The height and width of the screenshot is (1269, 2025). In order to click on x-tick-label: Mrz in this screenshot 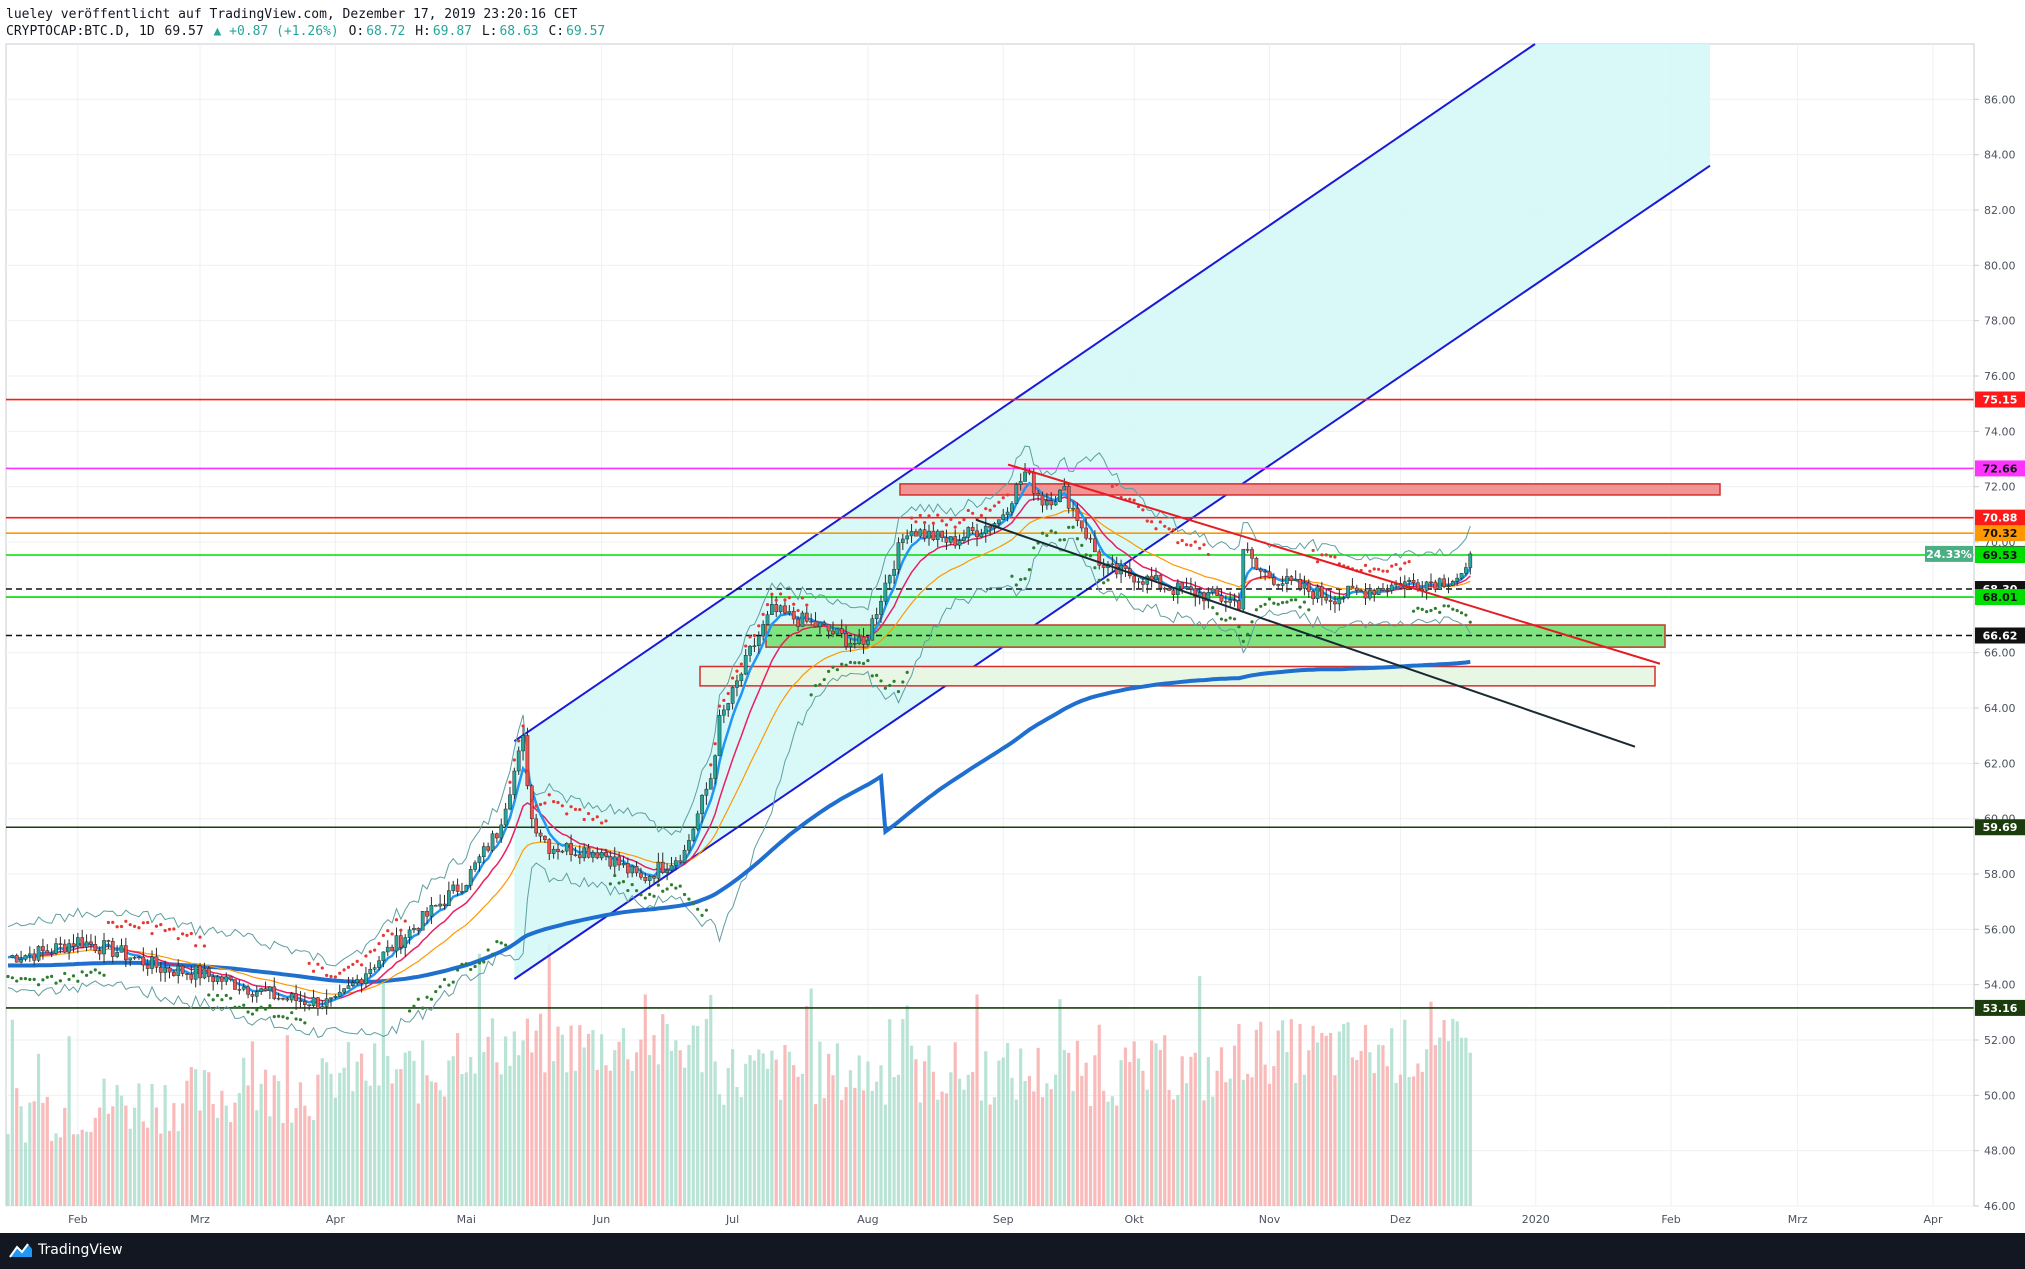, I will do `click(1798, 1219)`.